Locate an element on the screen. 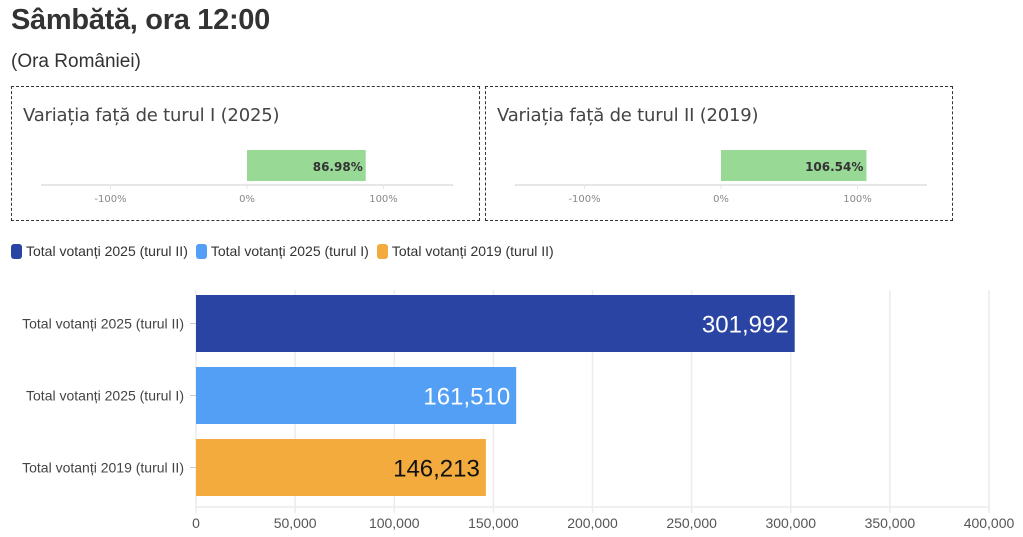 The image size is (1023, 537). x-tick-label: 100,000 is located at coordinates (394, 523).